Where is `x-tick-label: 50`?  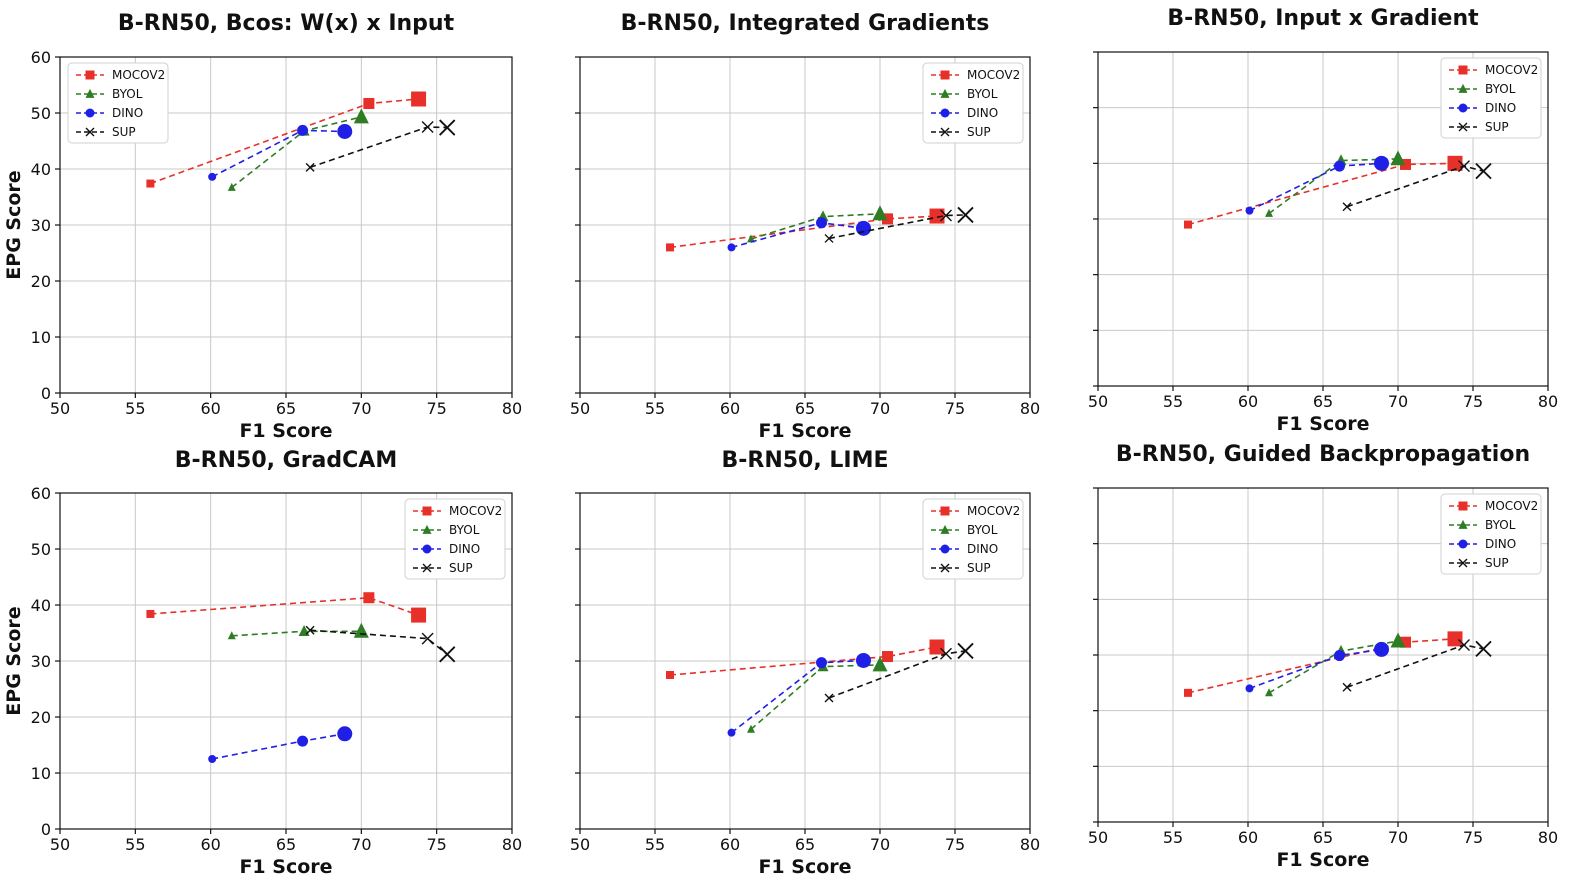
x-tick-label: 50 is located at coordinates (580, 844).